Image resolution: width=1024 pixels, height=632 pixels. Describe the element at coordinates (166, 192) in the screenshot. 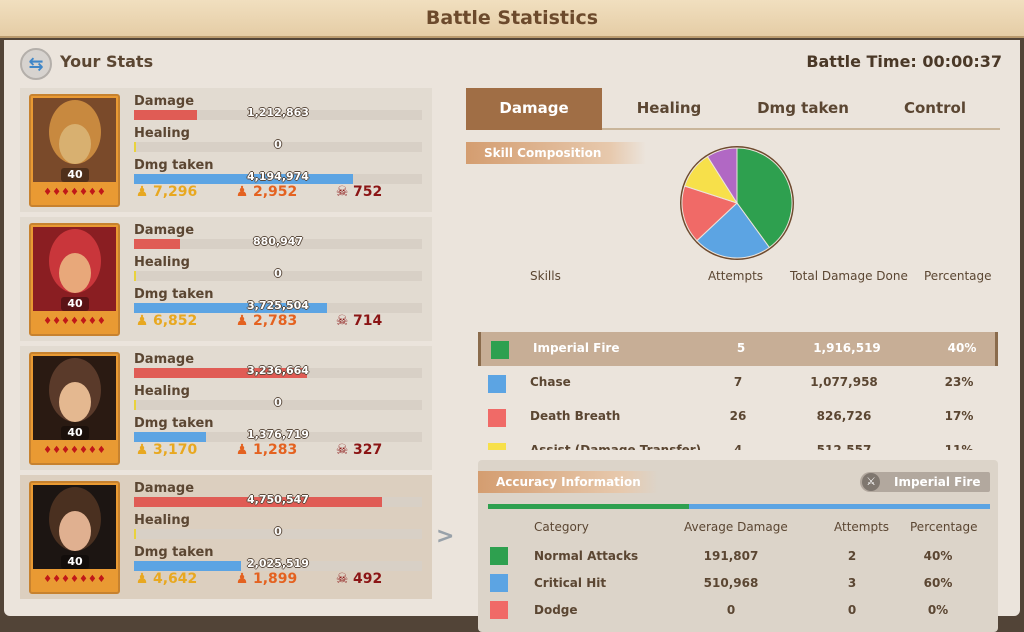

I see `kills-stat: ♟ 7,296` at that location.